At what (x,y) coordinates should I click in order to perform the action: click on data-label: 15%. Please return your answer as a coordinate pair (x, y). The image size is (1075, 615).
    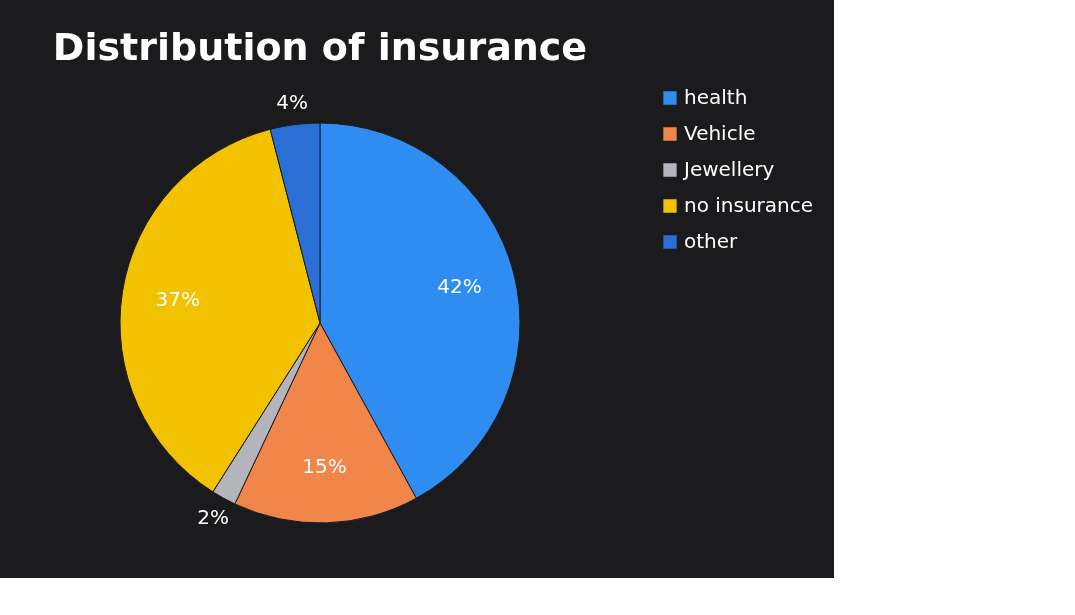
    Looking at the image, I should click on (324, 465).